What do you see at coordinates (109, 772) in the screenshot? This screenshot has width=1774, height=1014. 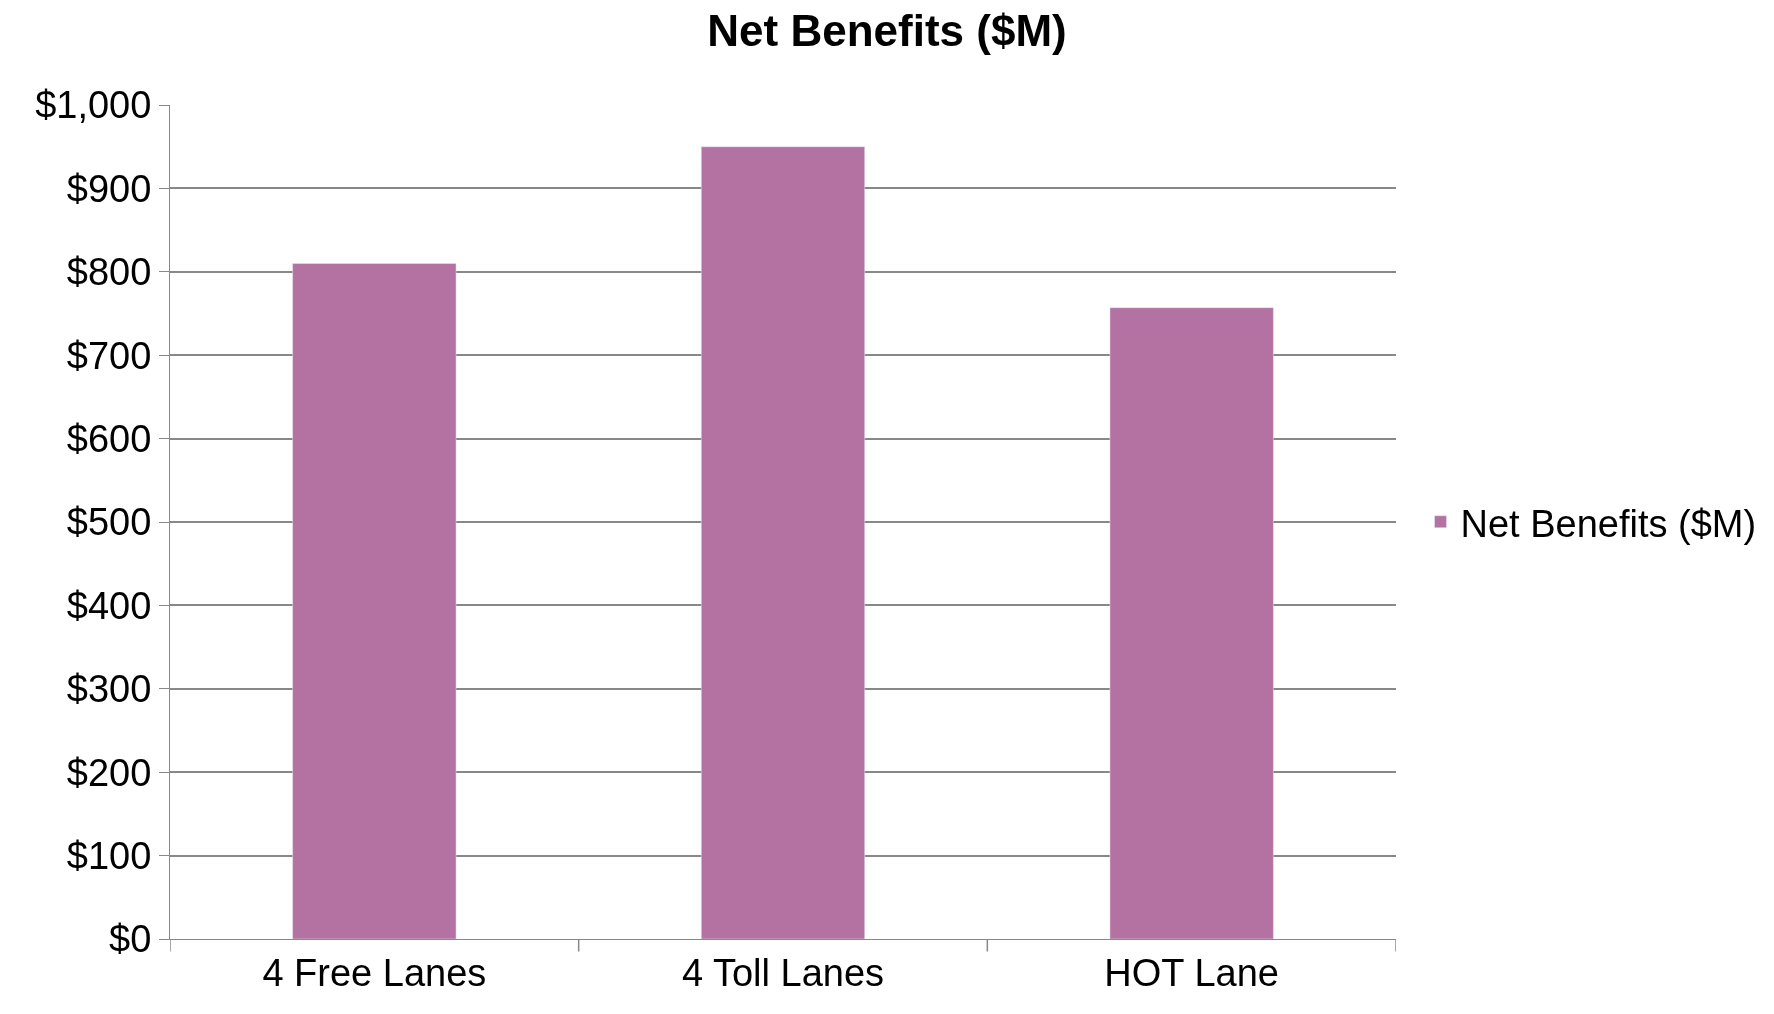 I see `y-tick-label: $200` at bounding box center [109, 772].